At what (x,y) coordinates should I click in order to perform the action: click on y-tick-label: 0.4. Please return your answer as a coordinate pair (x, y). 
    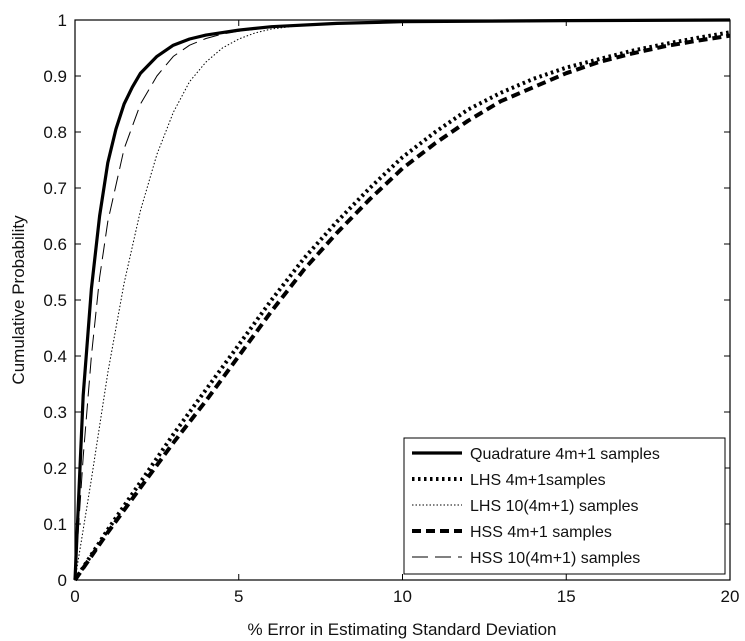
    Looking at the image, I should click on (55, 356).